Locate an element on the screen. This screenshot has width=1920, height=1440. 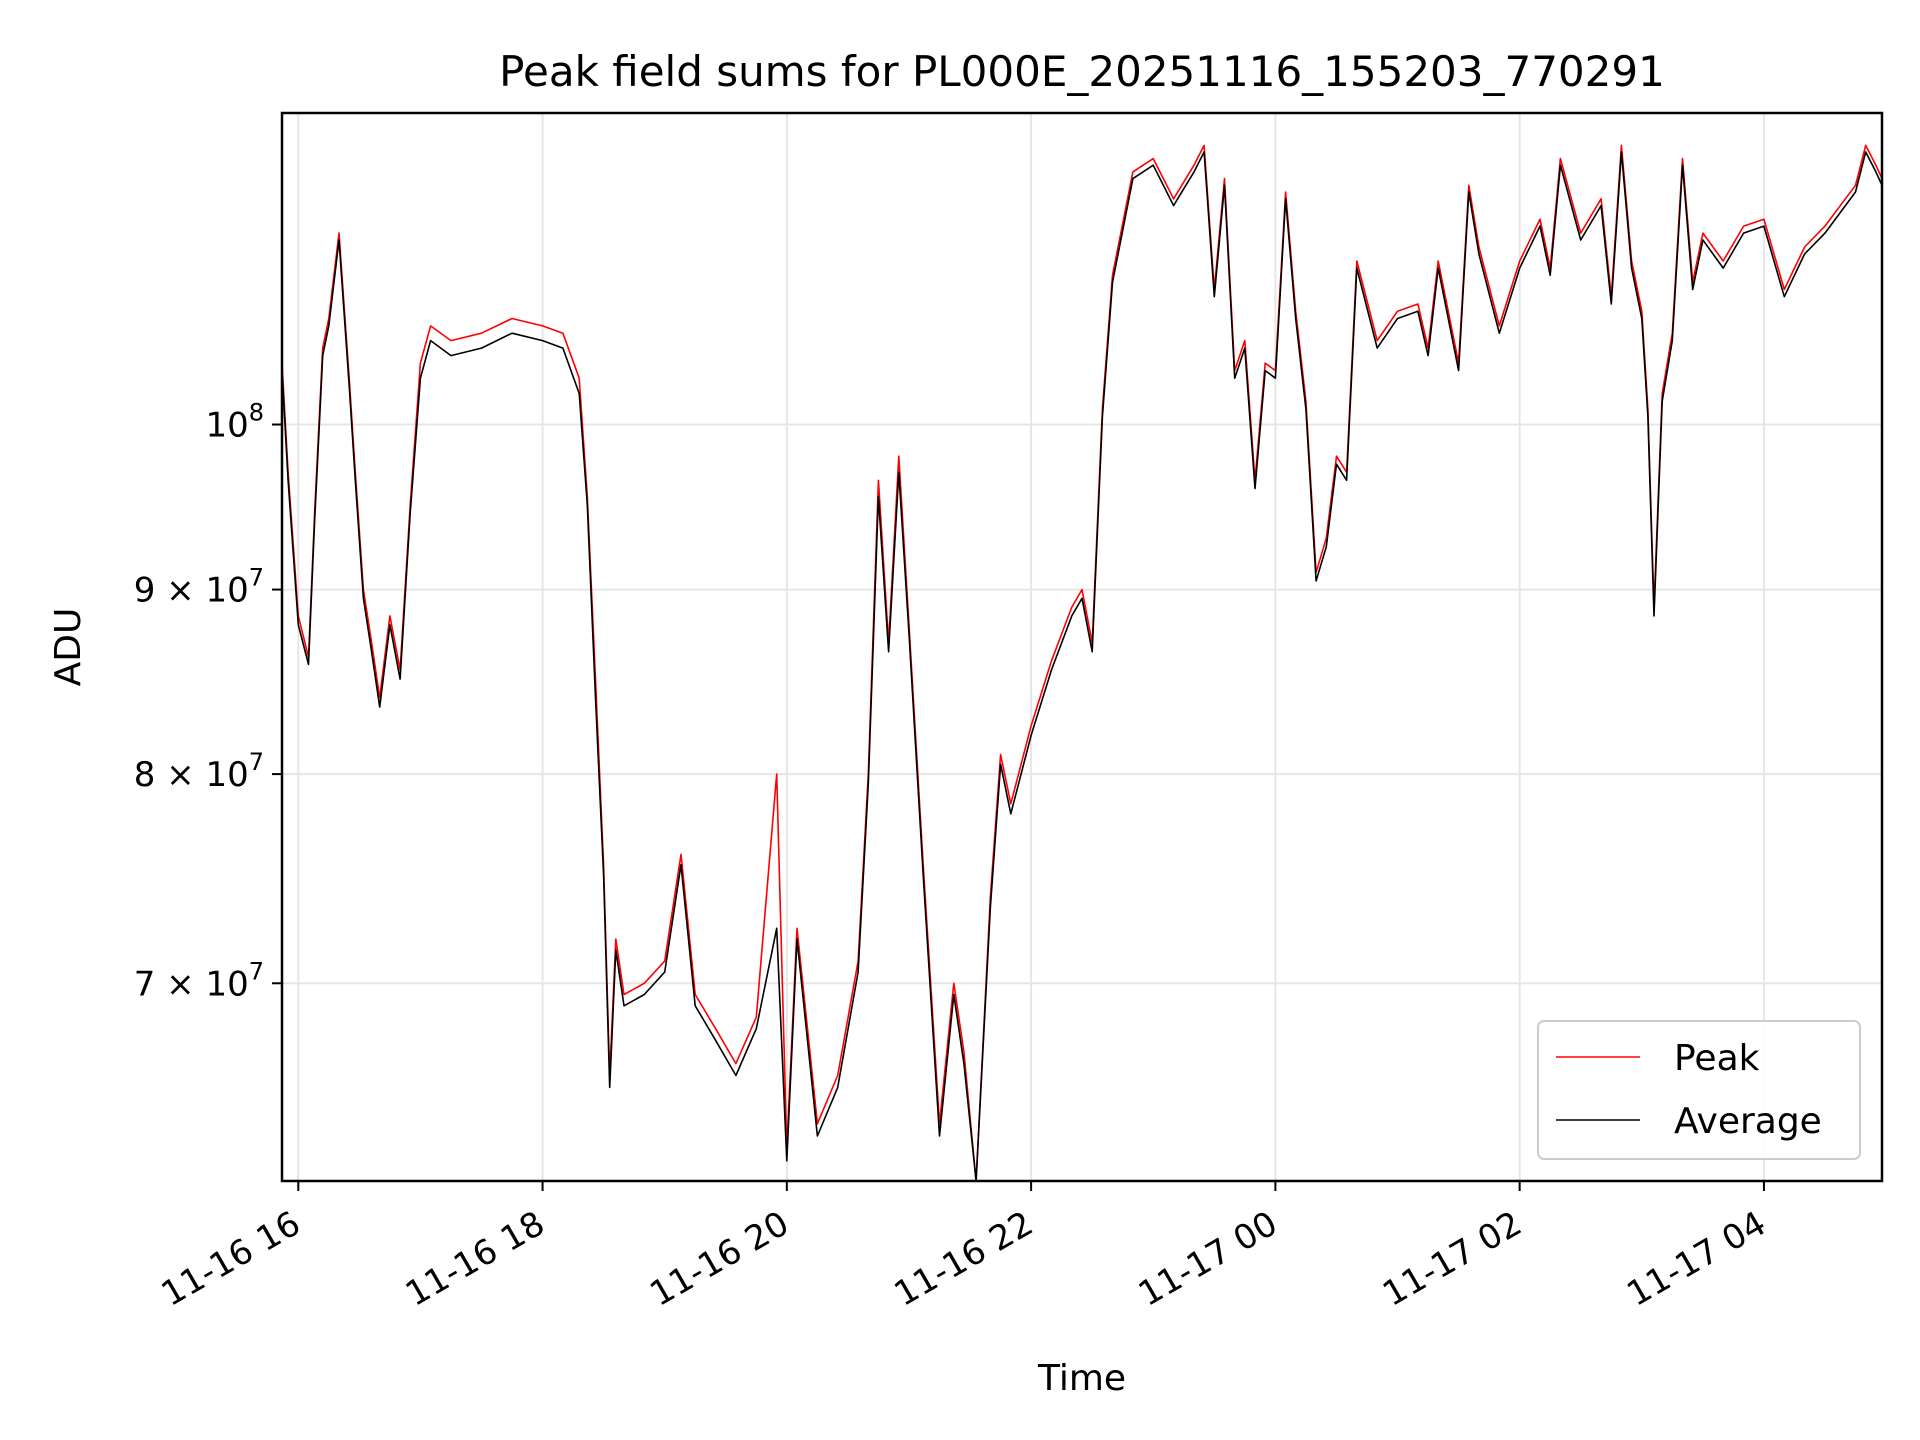
x-tick-label: 11-16 20 is located at coordinates (719, 1259).